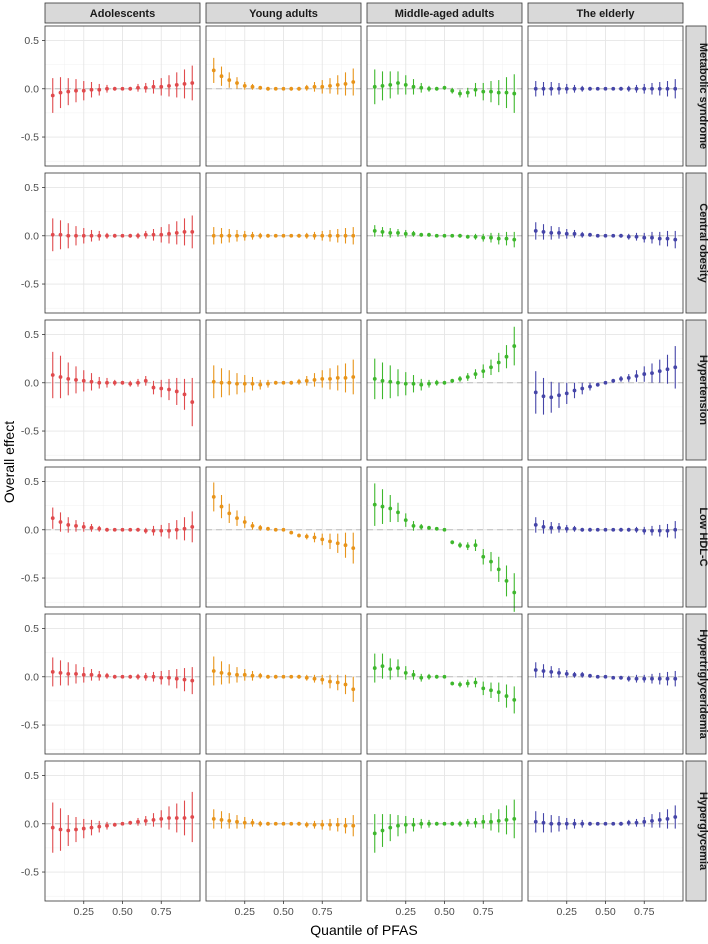 This screenshot has height=944, width=708. What do you see at coordinates (444, 912) in the screenshot?
I see `x-tick-label: 0.50` at bounding box center [444, 912].